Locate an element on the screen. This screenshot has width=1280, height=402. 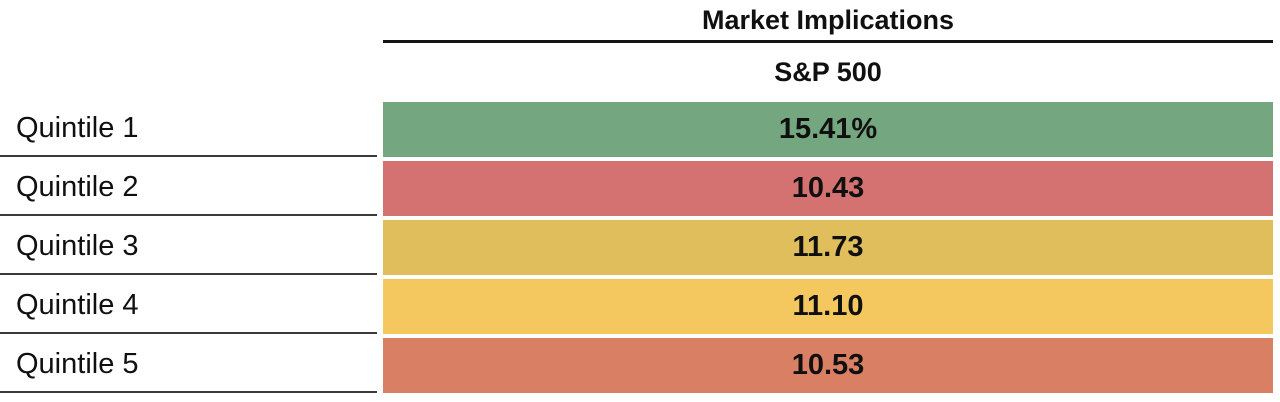
row-label: Quintile 1 is located at coordinates (188, 129).